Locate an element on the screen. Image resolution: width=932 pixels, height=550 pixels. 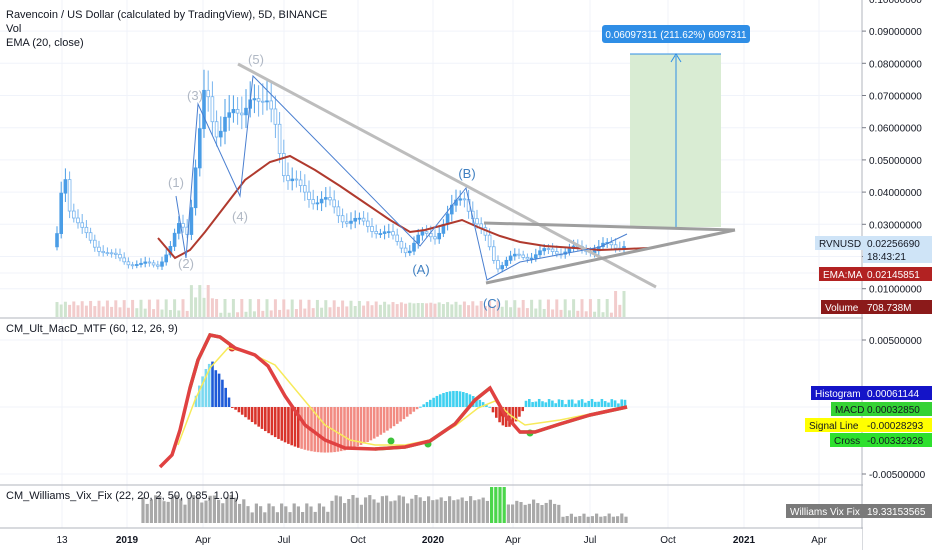
time-axis-bg is located at coordinates (431, 539).